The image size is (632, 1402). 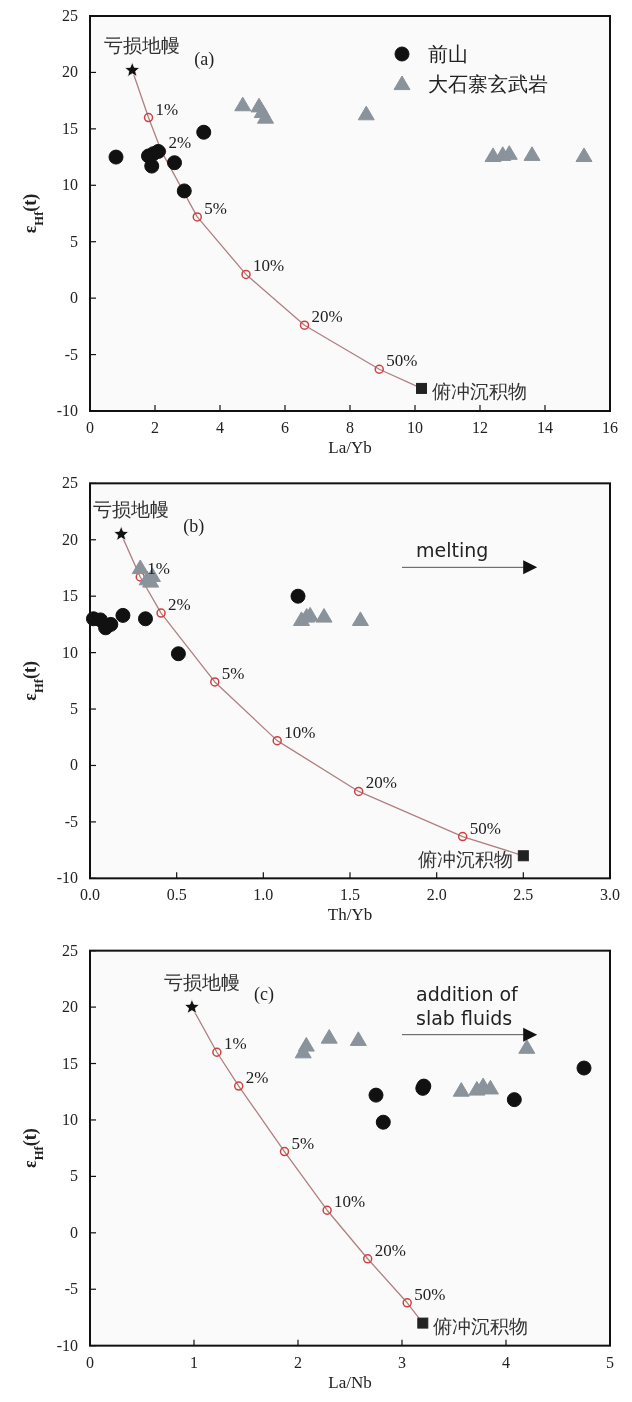 What do you see at coordinates (285, 427) in the screenshot?
I see `x-tick-label: 6` at bounding box center [285, 427].